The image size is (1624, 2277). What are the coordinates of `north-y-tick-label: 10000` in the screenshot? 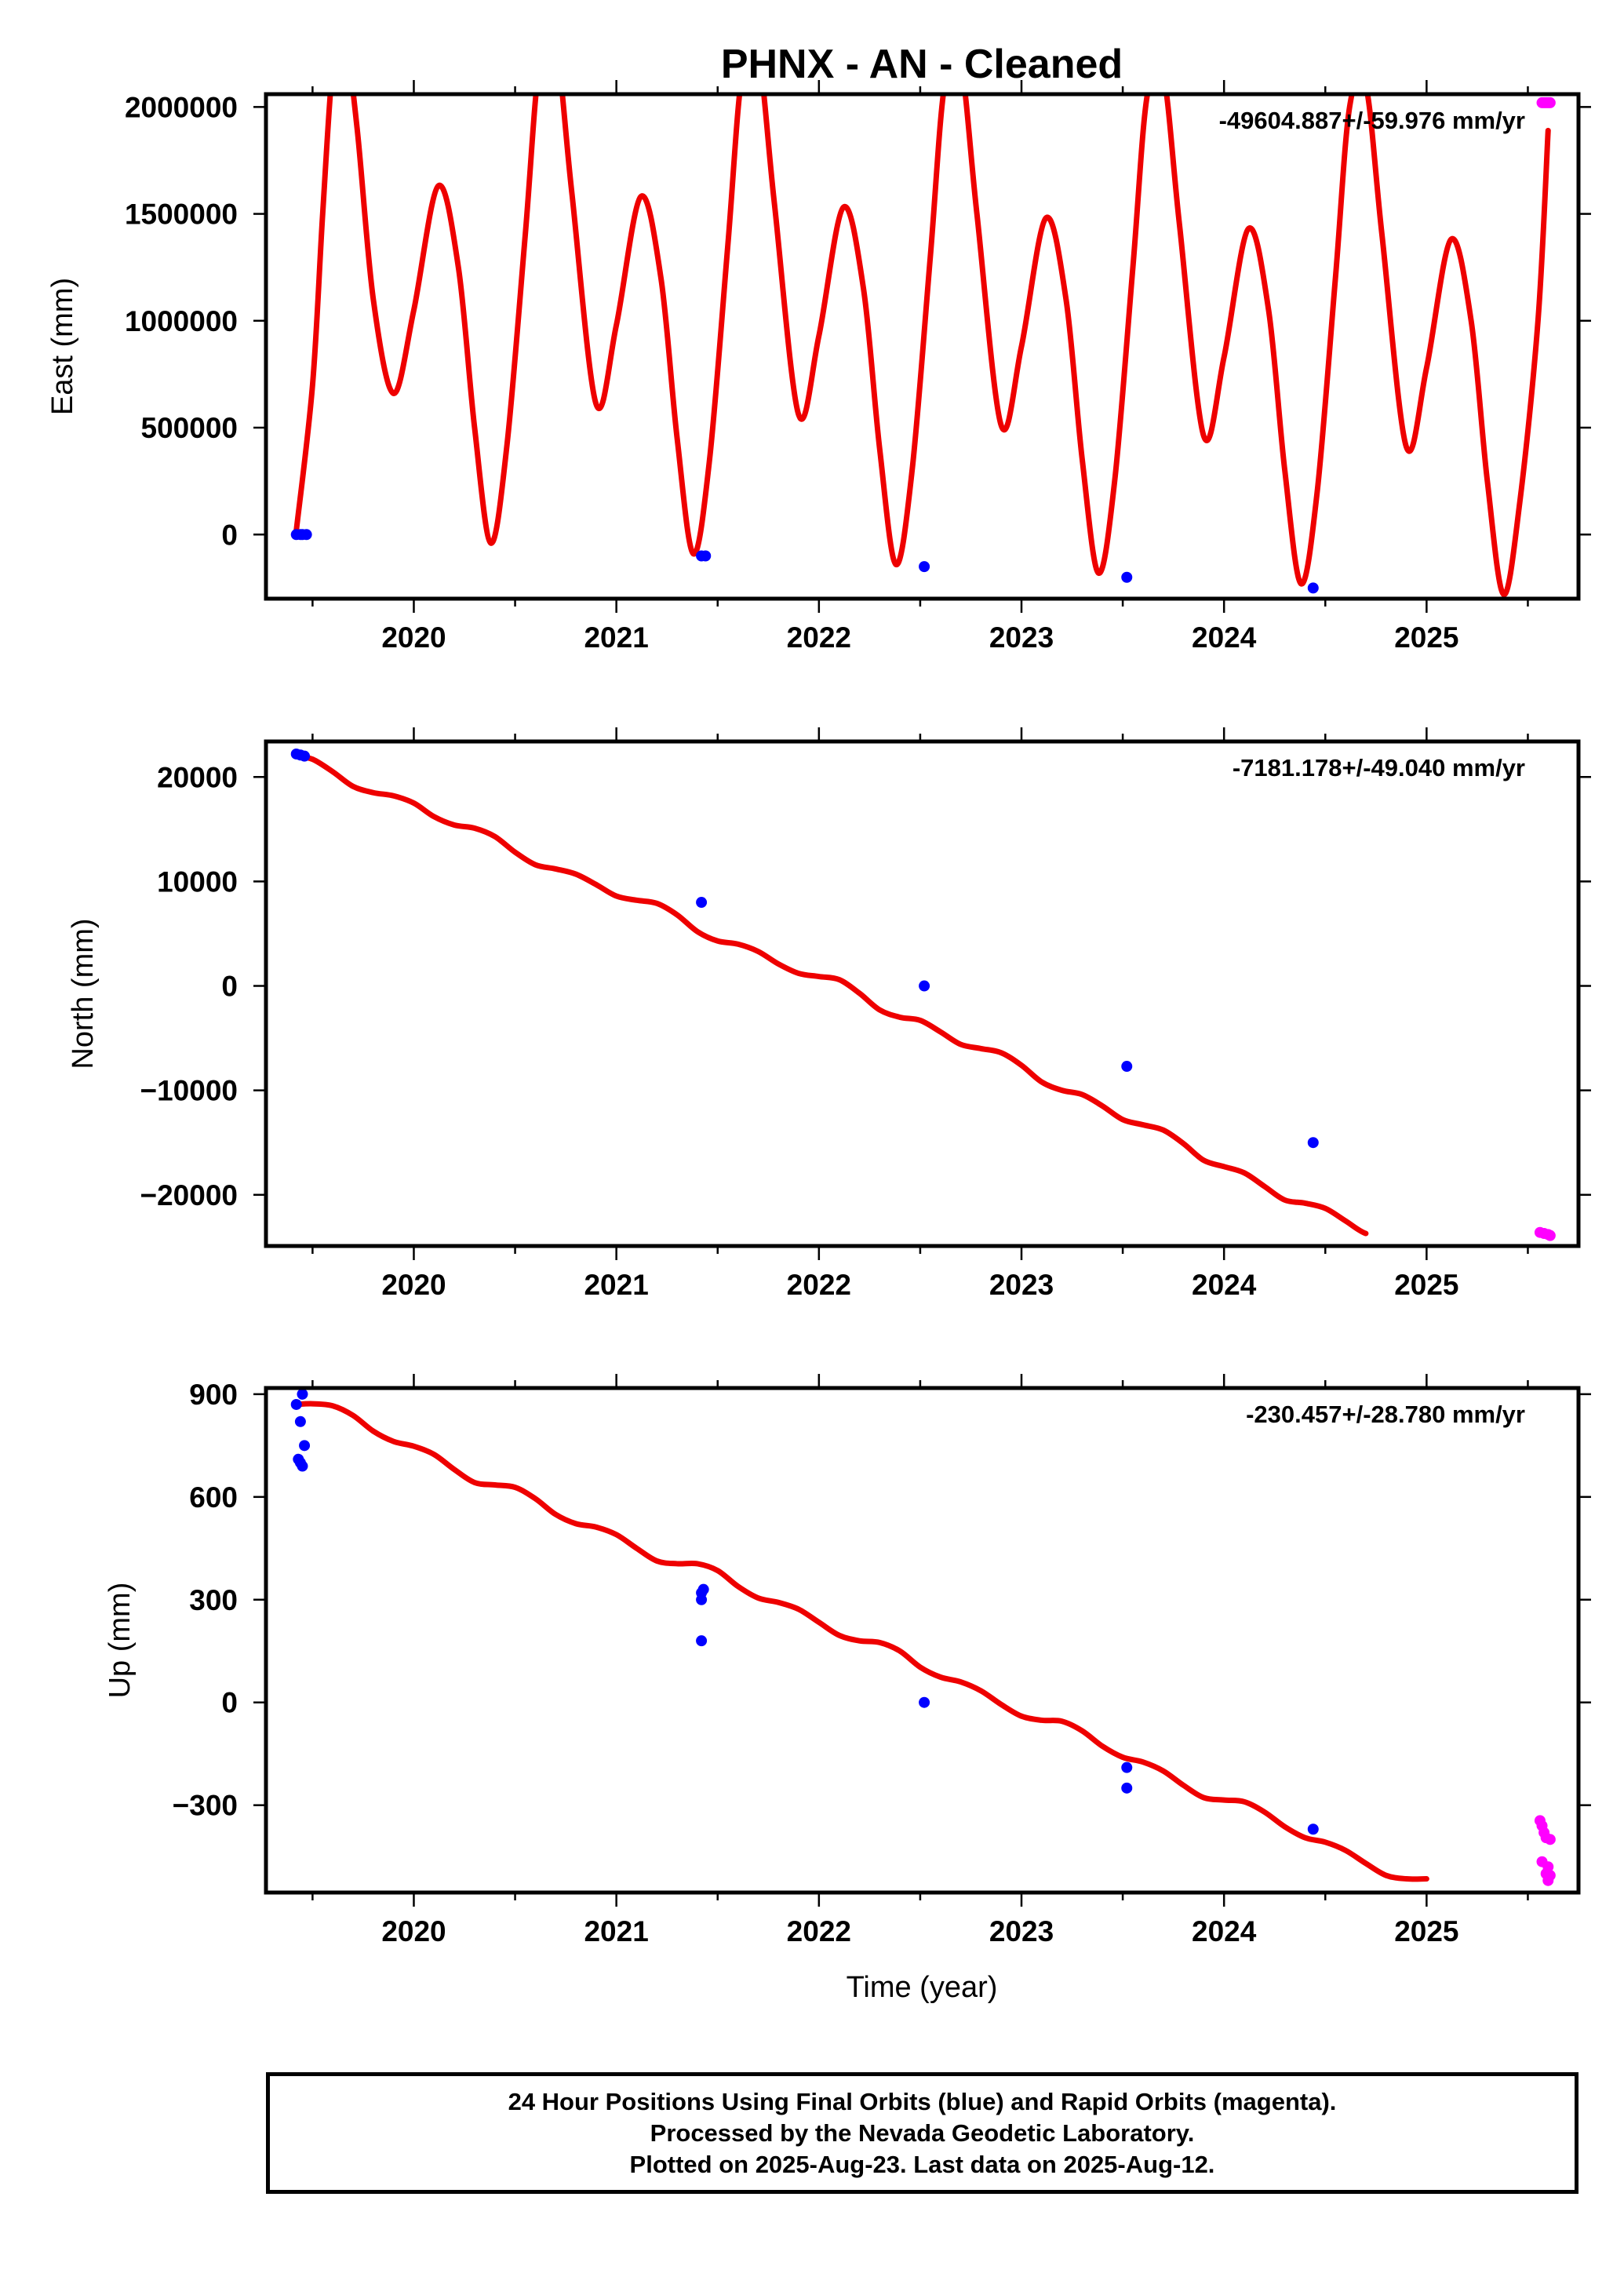 It's located at (198, 882).